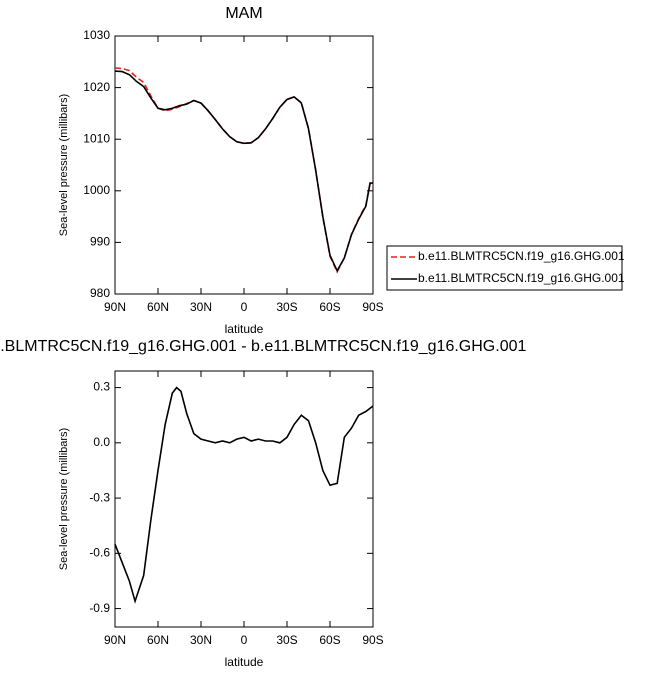 The width and height of the screenshot is (670, 683). What do you see at coordinates (96, 87) in the screenshot?
I see `y-tick-label: 1020` at bounding box center [96, 87].